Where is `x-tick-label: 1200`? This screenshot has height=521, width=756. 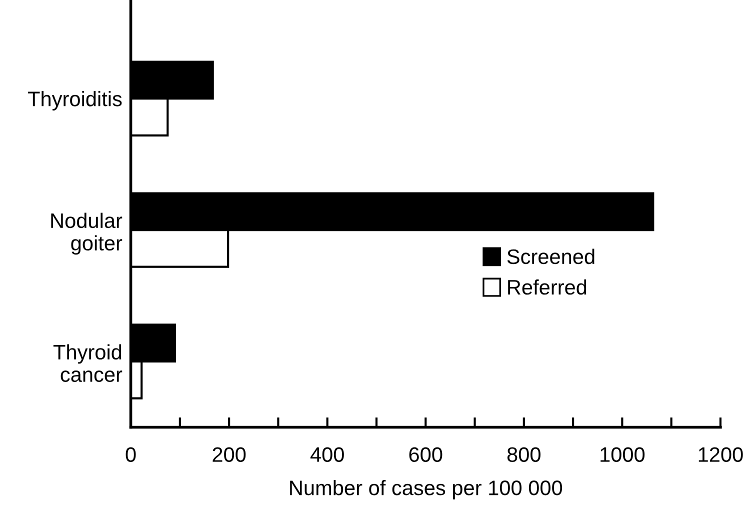 x-tick-label: 1200 is located at coordinates (720, 454).